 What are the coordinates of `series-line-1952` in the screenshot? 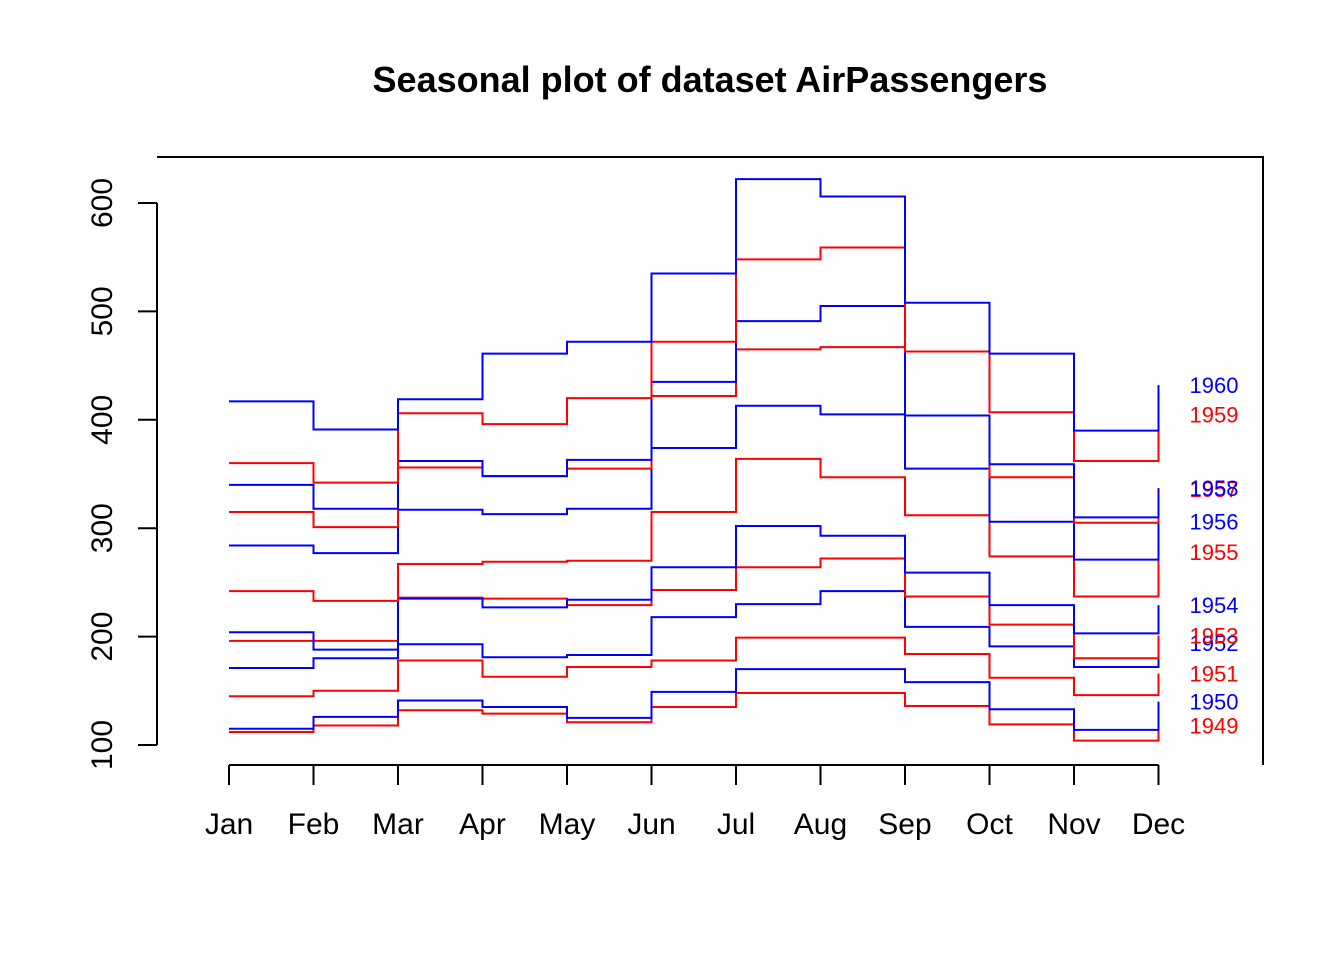 It's located at (694, 630).